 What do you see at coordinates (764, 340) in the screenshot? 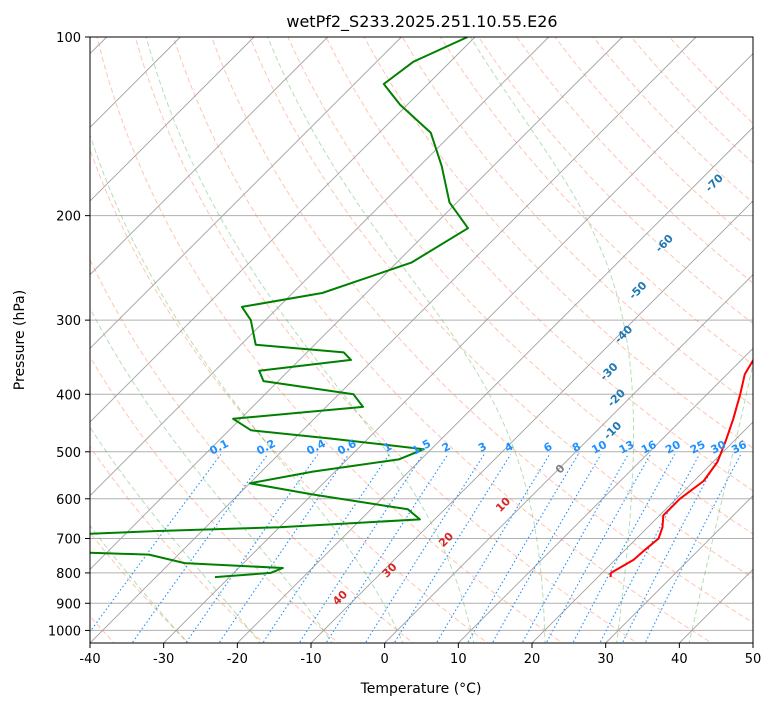
I see `isotherm-line` at bounding box center [764, 340].